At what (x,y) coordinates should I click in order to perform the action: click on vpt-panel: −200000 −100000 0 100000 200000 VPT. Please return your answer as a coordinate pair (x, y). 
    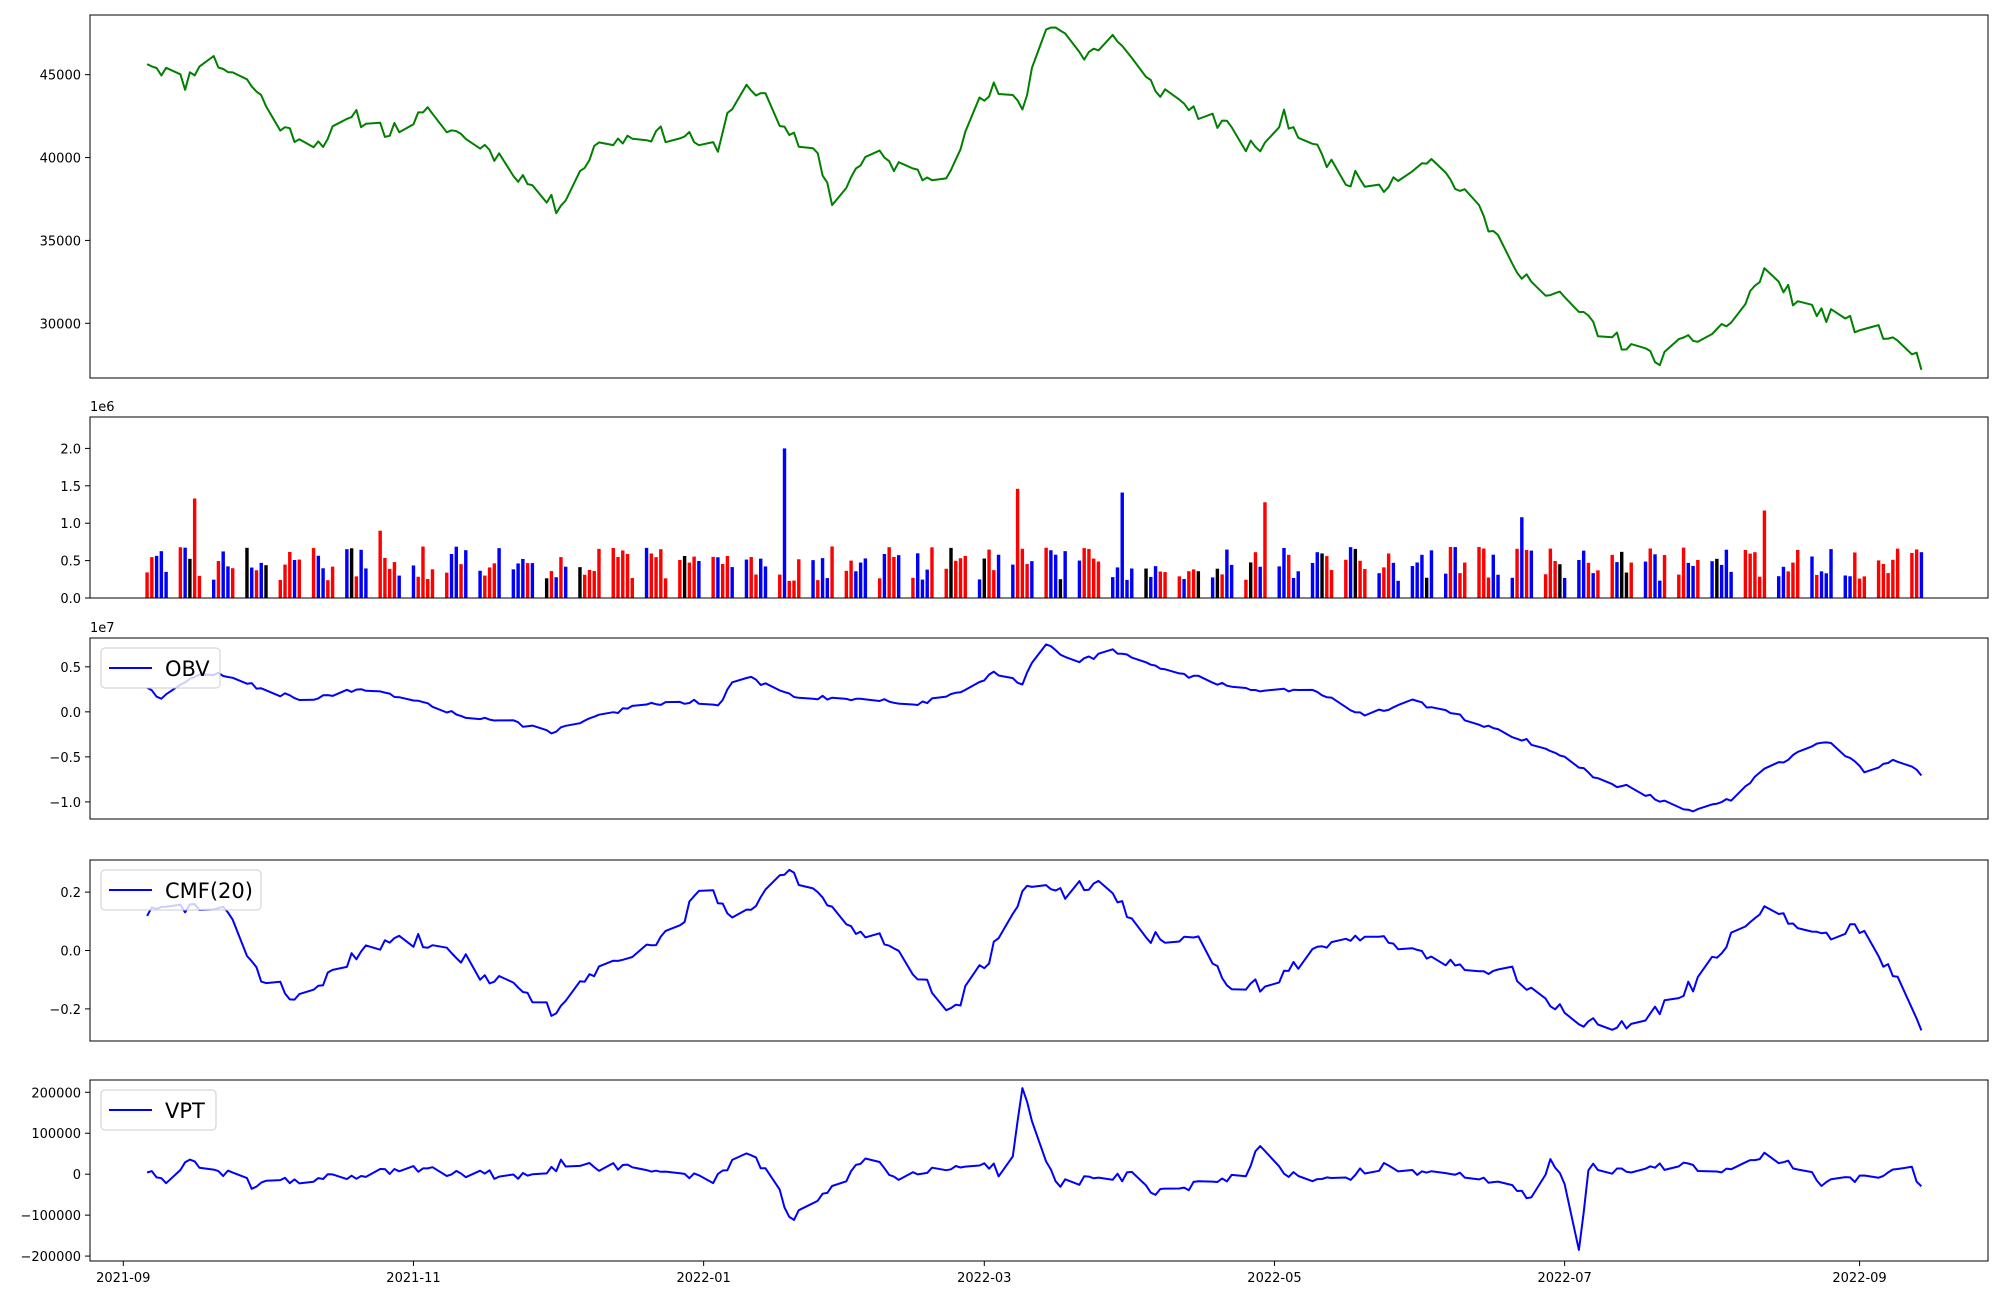
    Looking at the image, I should click on (1004, 1172).